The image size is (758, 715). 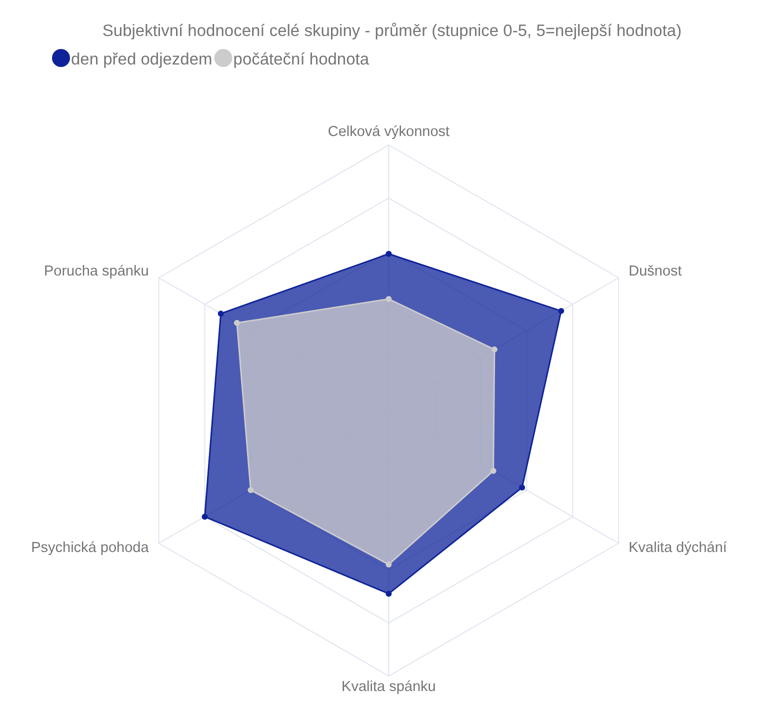 What do you see at coordinates (301, 59) in the screenshot?
I see `legend-label: počáteční hodnota` at bounding box center [301, 59].